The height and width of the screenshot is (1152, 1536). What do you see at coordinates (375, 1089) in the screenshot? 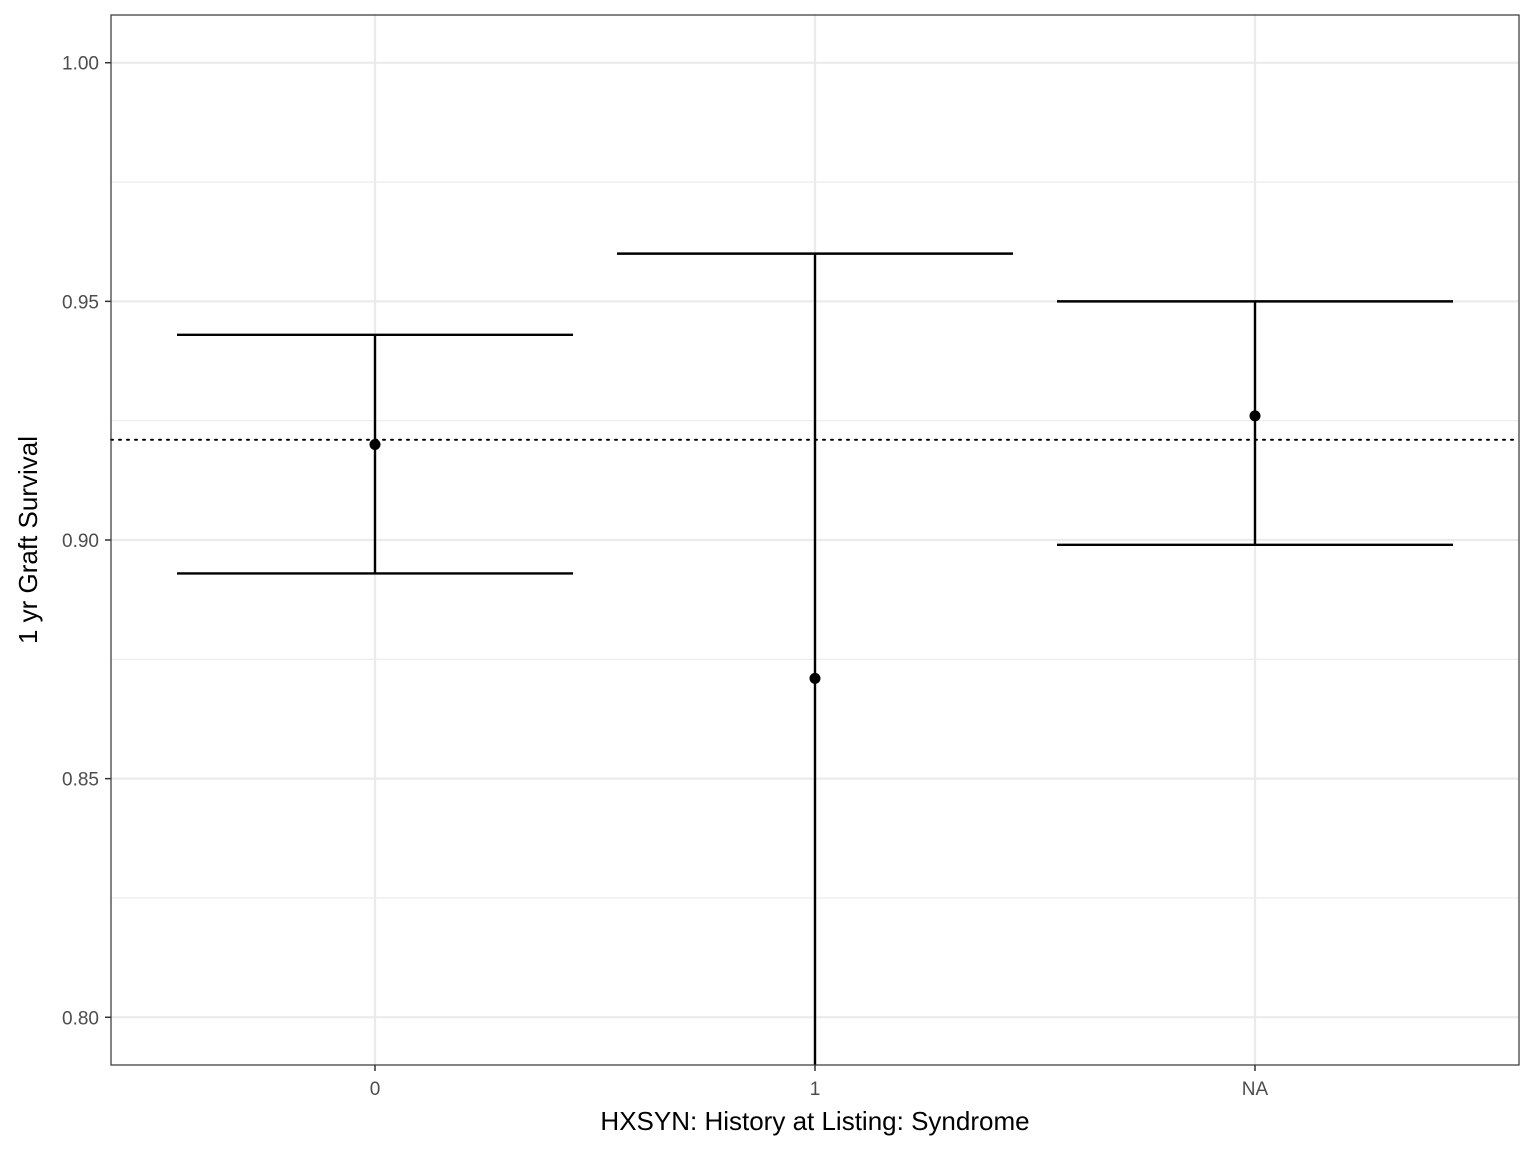
I see `x-tick-label: 0` at bounding box center [375, 1089].